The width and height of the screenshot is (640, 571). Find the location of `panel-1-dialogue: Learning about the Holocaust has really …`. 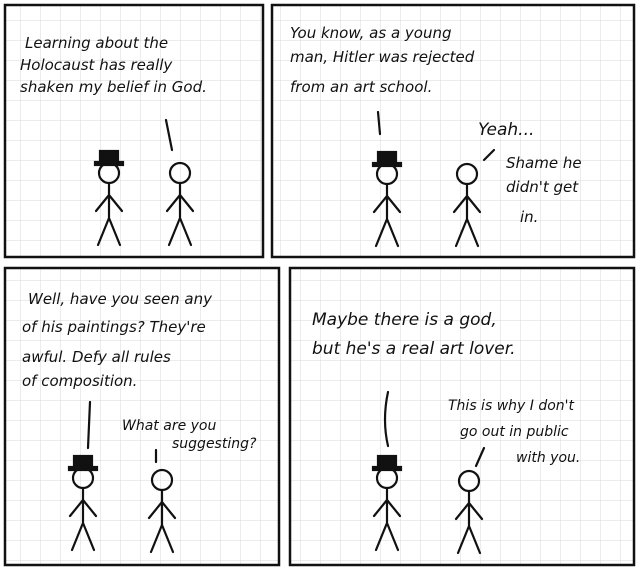

panel-1-dialogue: Learning about the Holocaust has really … is located at coordinates (113, 65).